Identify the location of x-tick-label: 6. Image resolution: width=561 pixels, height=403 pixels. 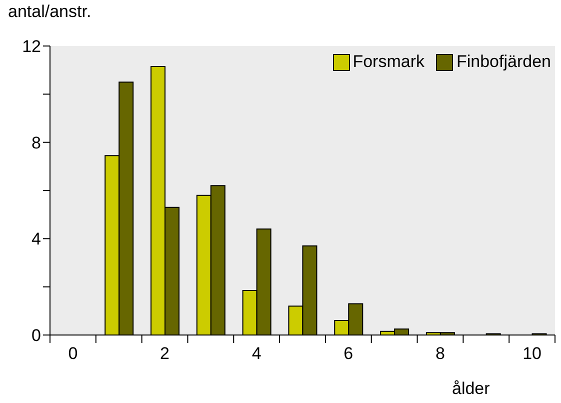
(349, 353).